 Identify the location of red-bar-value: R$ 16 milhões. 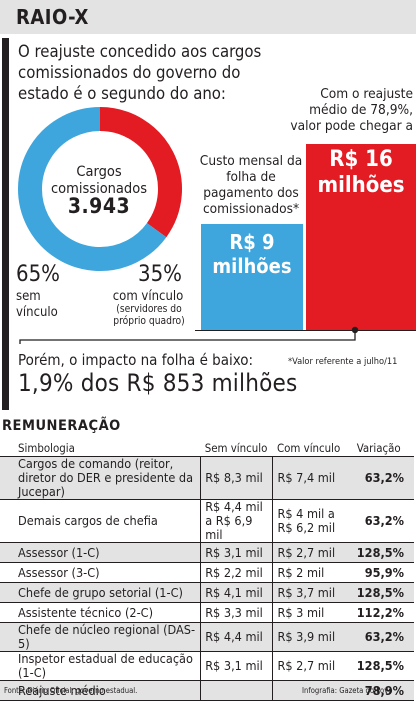
(361, 172).